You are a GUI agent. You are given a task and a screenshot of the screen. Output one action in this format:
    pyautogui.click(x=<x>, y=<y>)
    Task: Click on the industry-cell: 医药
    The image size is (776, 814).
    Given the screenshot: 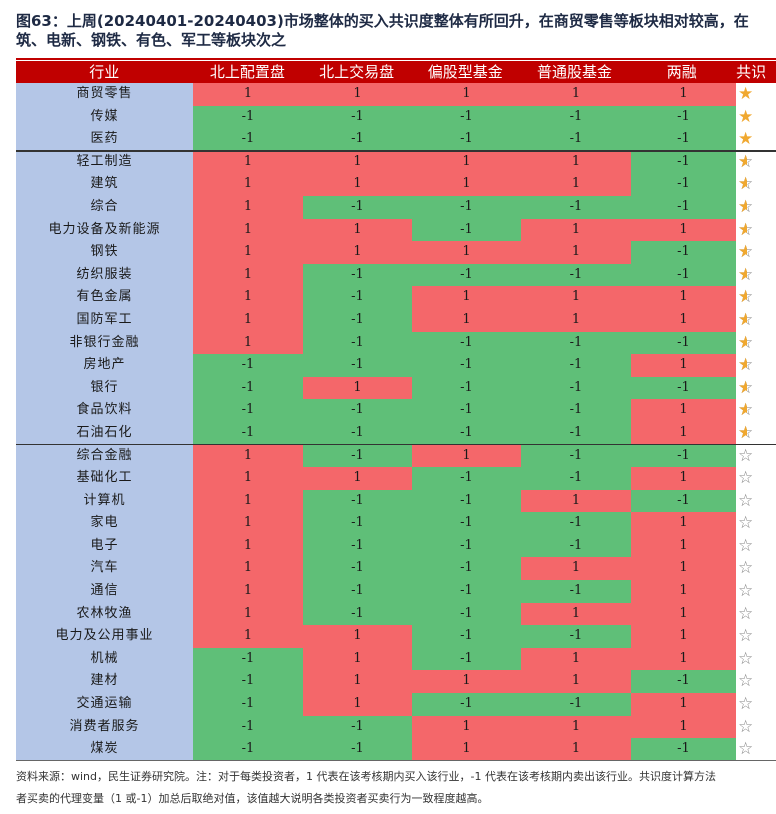 What is the action you would take?
    pyautogui.click(x=104, y=139)
    